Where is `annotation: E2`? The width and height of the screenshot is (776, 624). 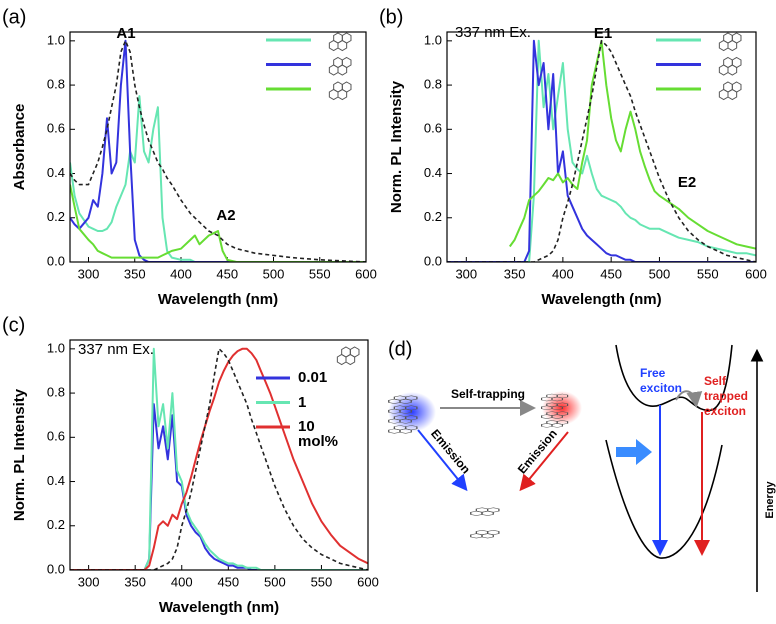
annotation: E2 is located at coordinates (687, 182).